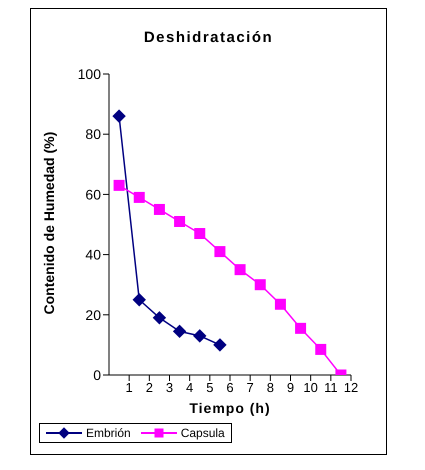 The width and height of the screenshot is (425, 470). I want to click on x-tick-label: 2, so click(149, 388).